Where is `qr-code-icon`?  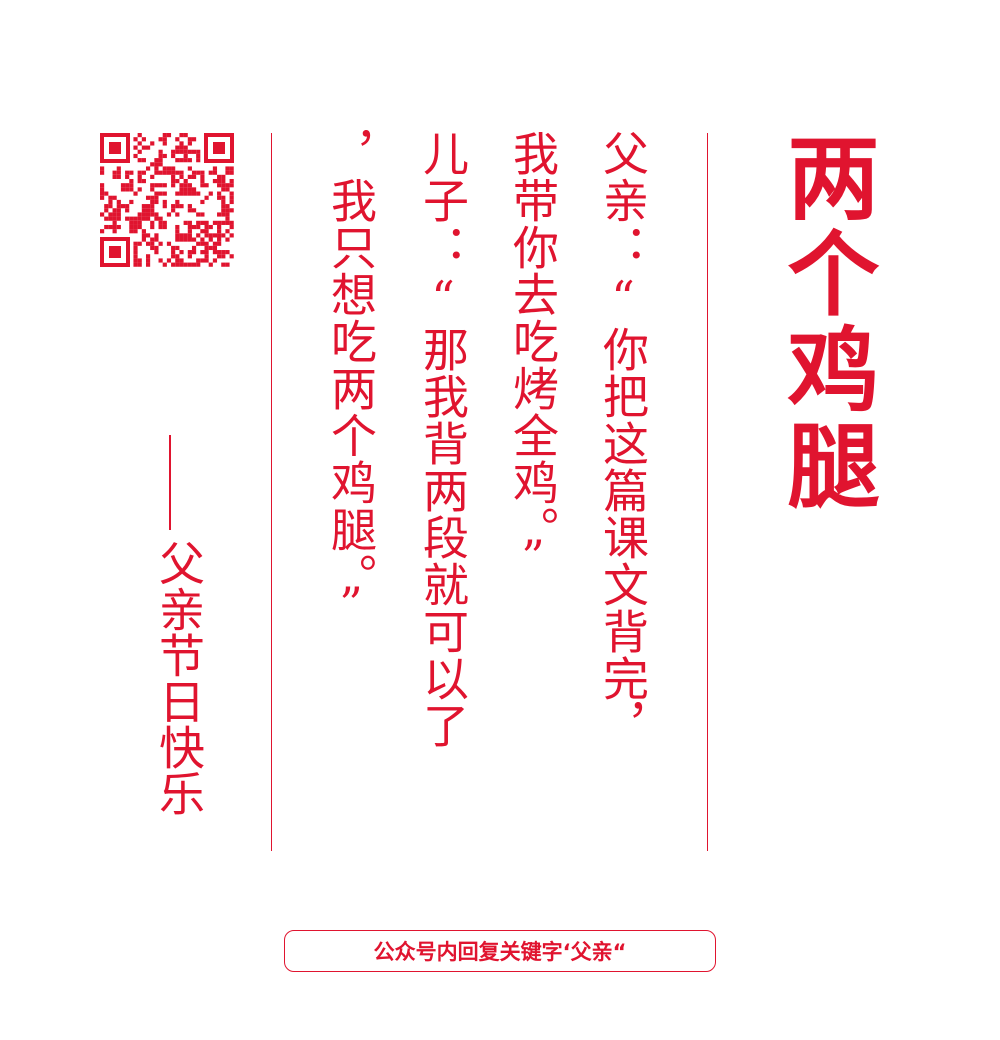
qr-code-icon is located at coordinates (167, 200).